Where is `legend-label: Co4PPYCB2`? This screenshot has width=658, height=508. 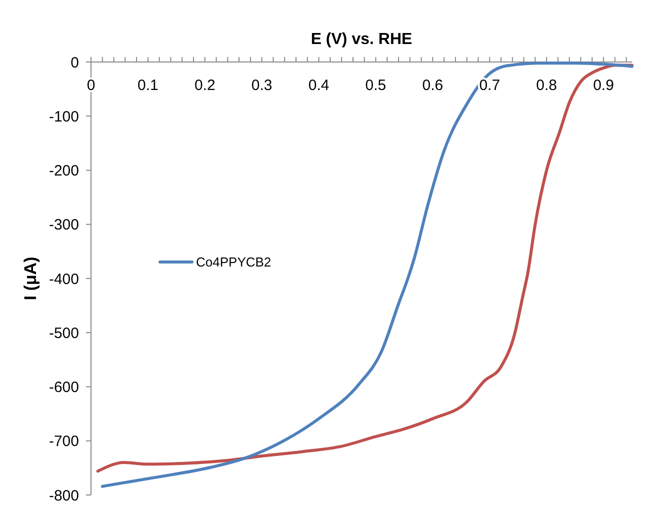
legend-label: Co4PPYCB2 is located at coordinates (234, 262).